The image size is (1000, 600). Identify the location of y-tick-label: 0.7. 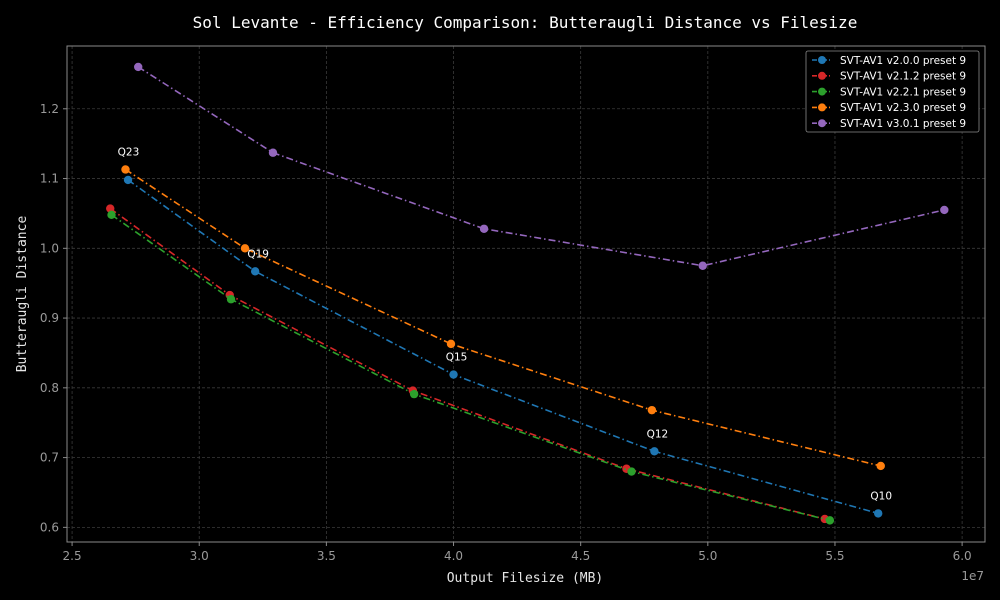
(49, 458).